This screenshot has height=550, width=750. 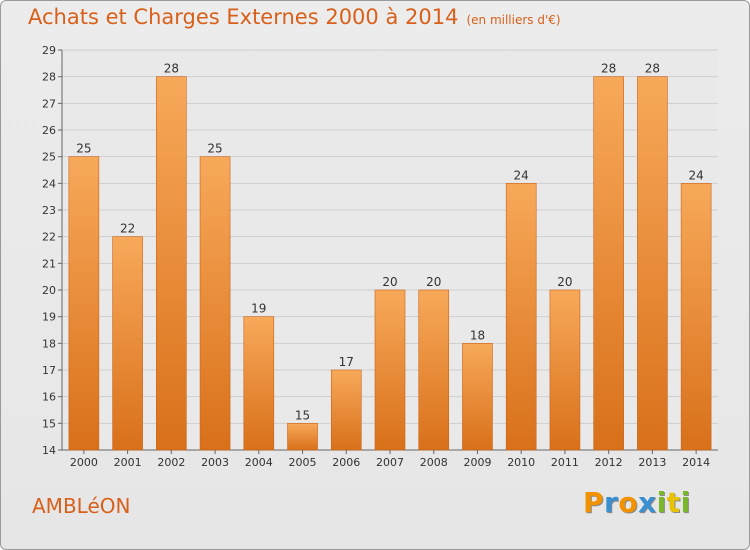 What do you see at coordinates (303, 462) in the screenshot?
I see `x-tick-label: 2005` at bounding box center [303, 462].